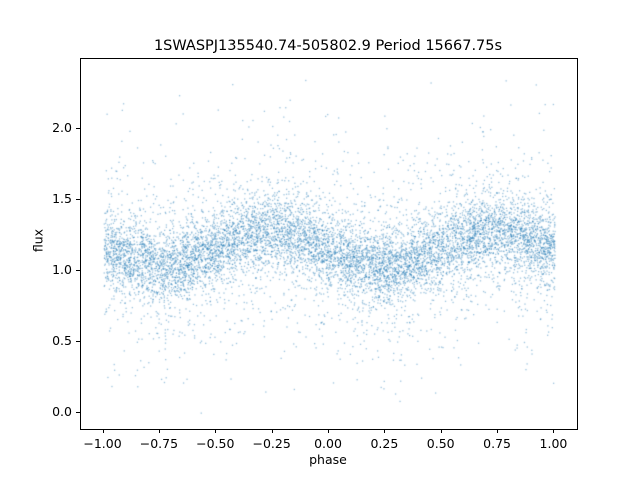 This screenshot has height=480, width=640. What do you see at coordinates (553, 443) in the screenshot?
I see `x-tick-label: 1.00` at bounding box center [553, 443].